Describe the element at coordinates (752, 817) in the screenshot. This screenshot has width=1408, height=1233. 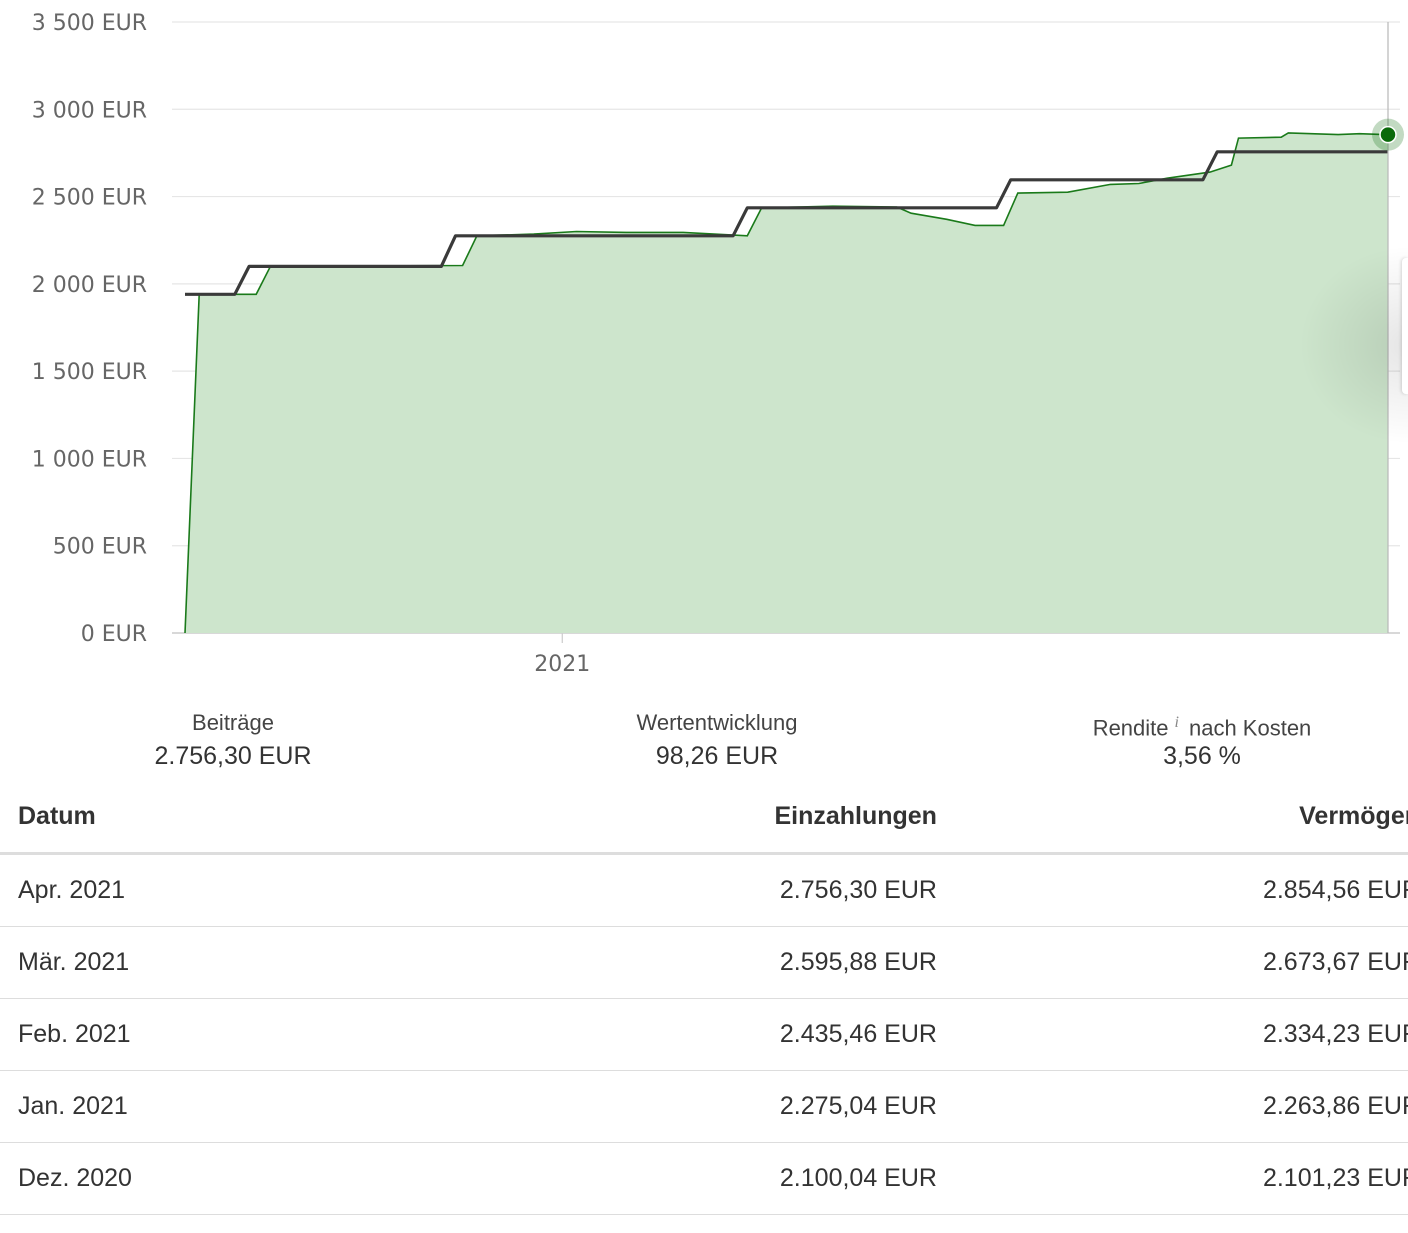
I see `column-header-einzahlungen: Einzahlungen` at that location.